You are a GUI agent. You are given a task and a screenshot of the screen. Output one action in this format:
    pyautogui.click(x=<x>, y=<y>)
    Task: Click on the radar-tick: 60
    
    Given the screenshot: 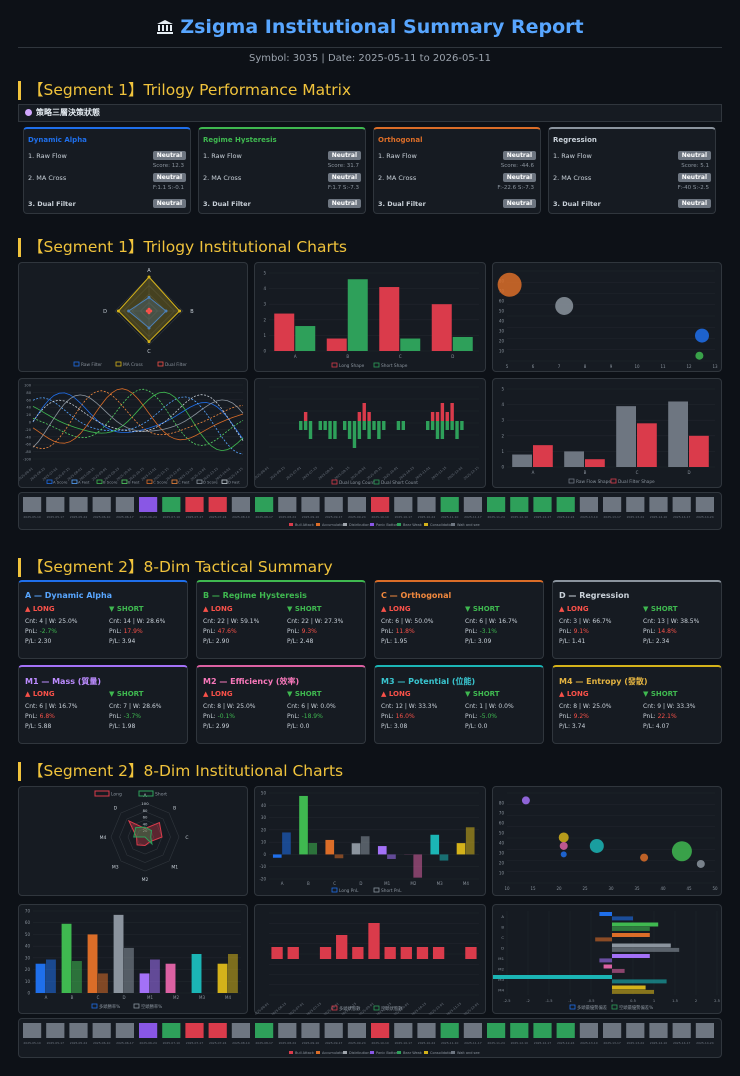 What is the action you would take?
    pyautogui.click(x=145, y=817)
    